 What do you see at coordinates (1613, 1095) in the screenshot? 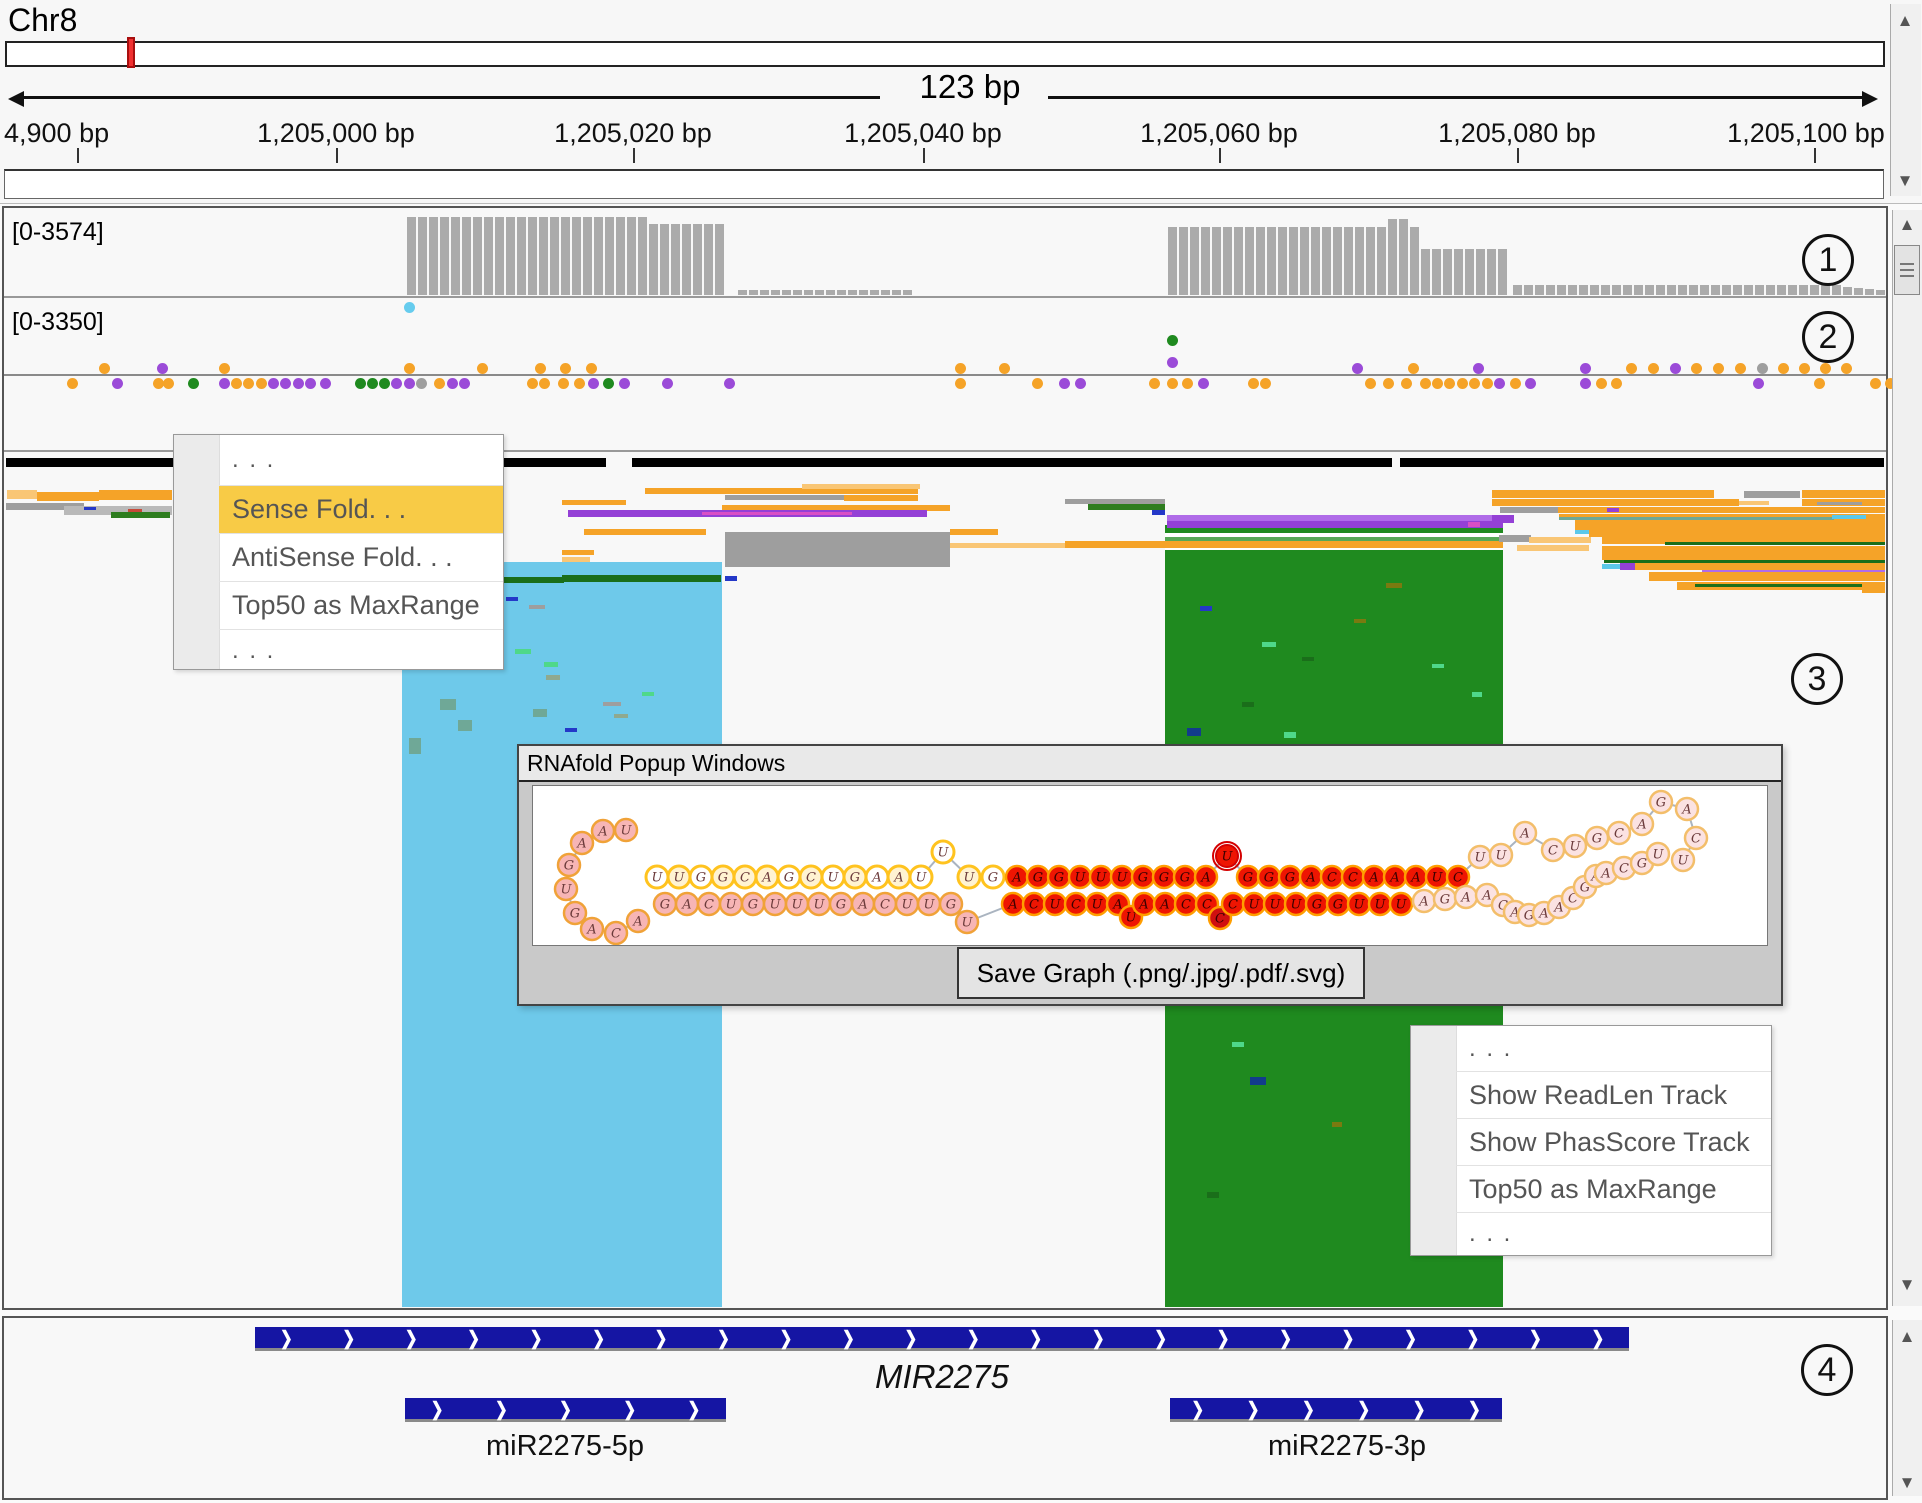
I see `menu2-item-show-readlen: Show ReadLen Track` at bounding box center [1613, 1095].